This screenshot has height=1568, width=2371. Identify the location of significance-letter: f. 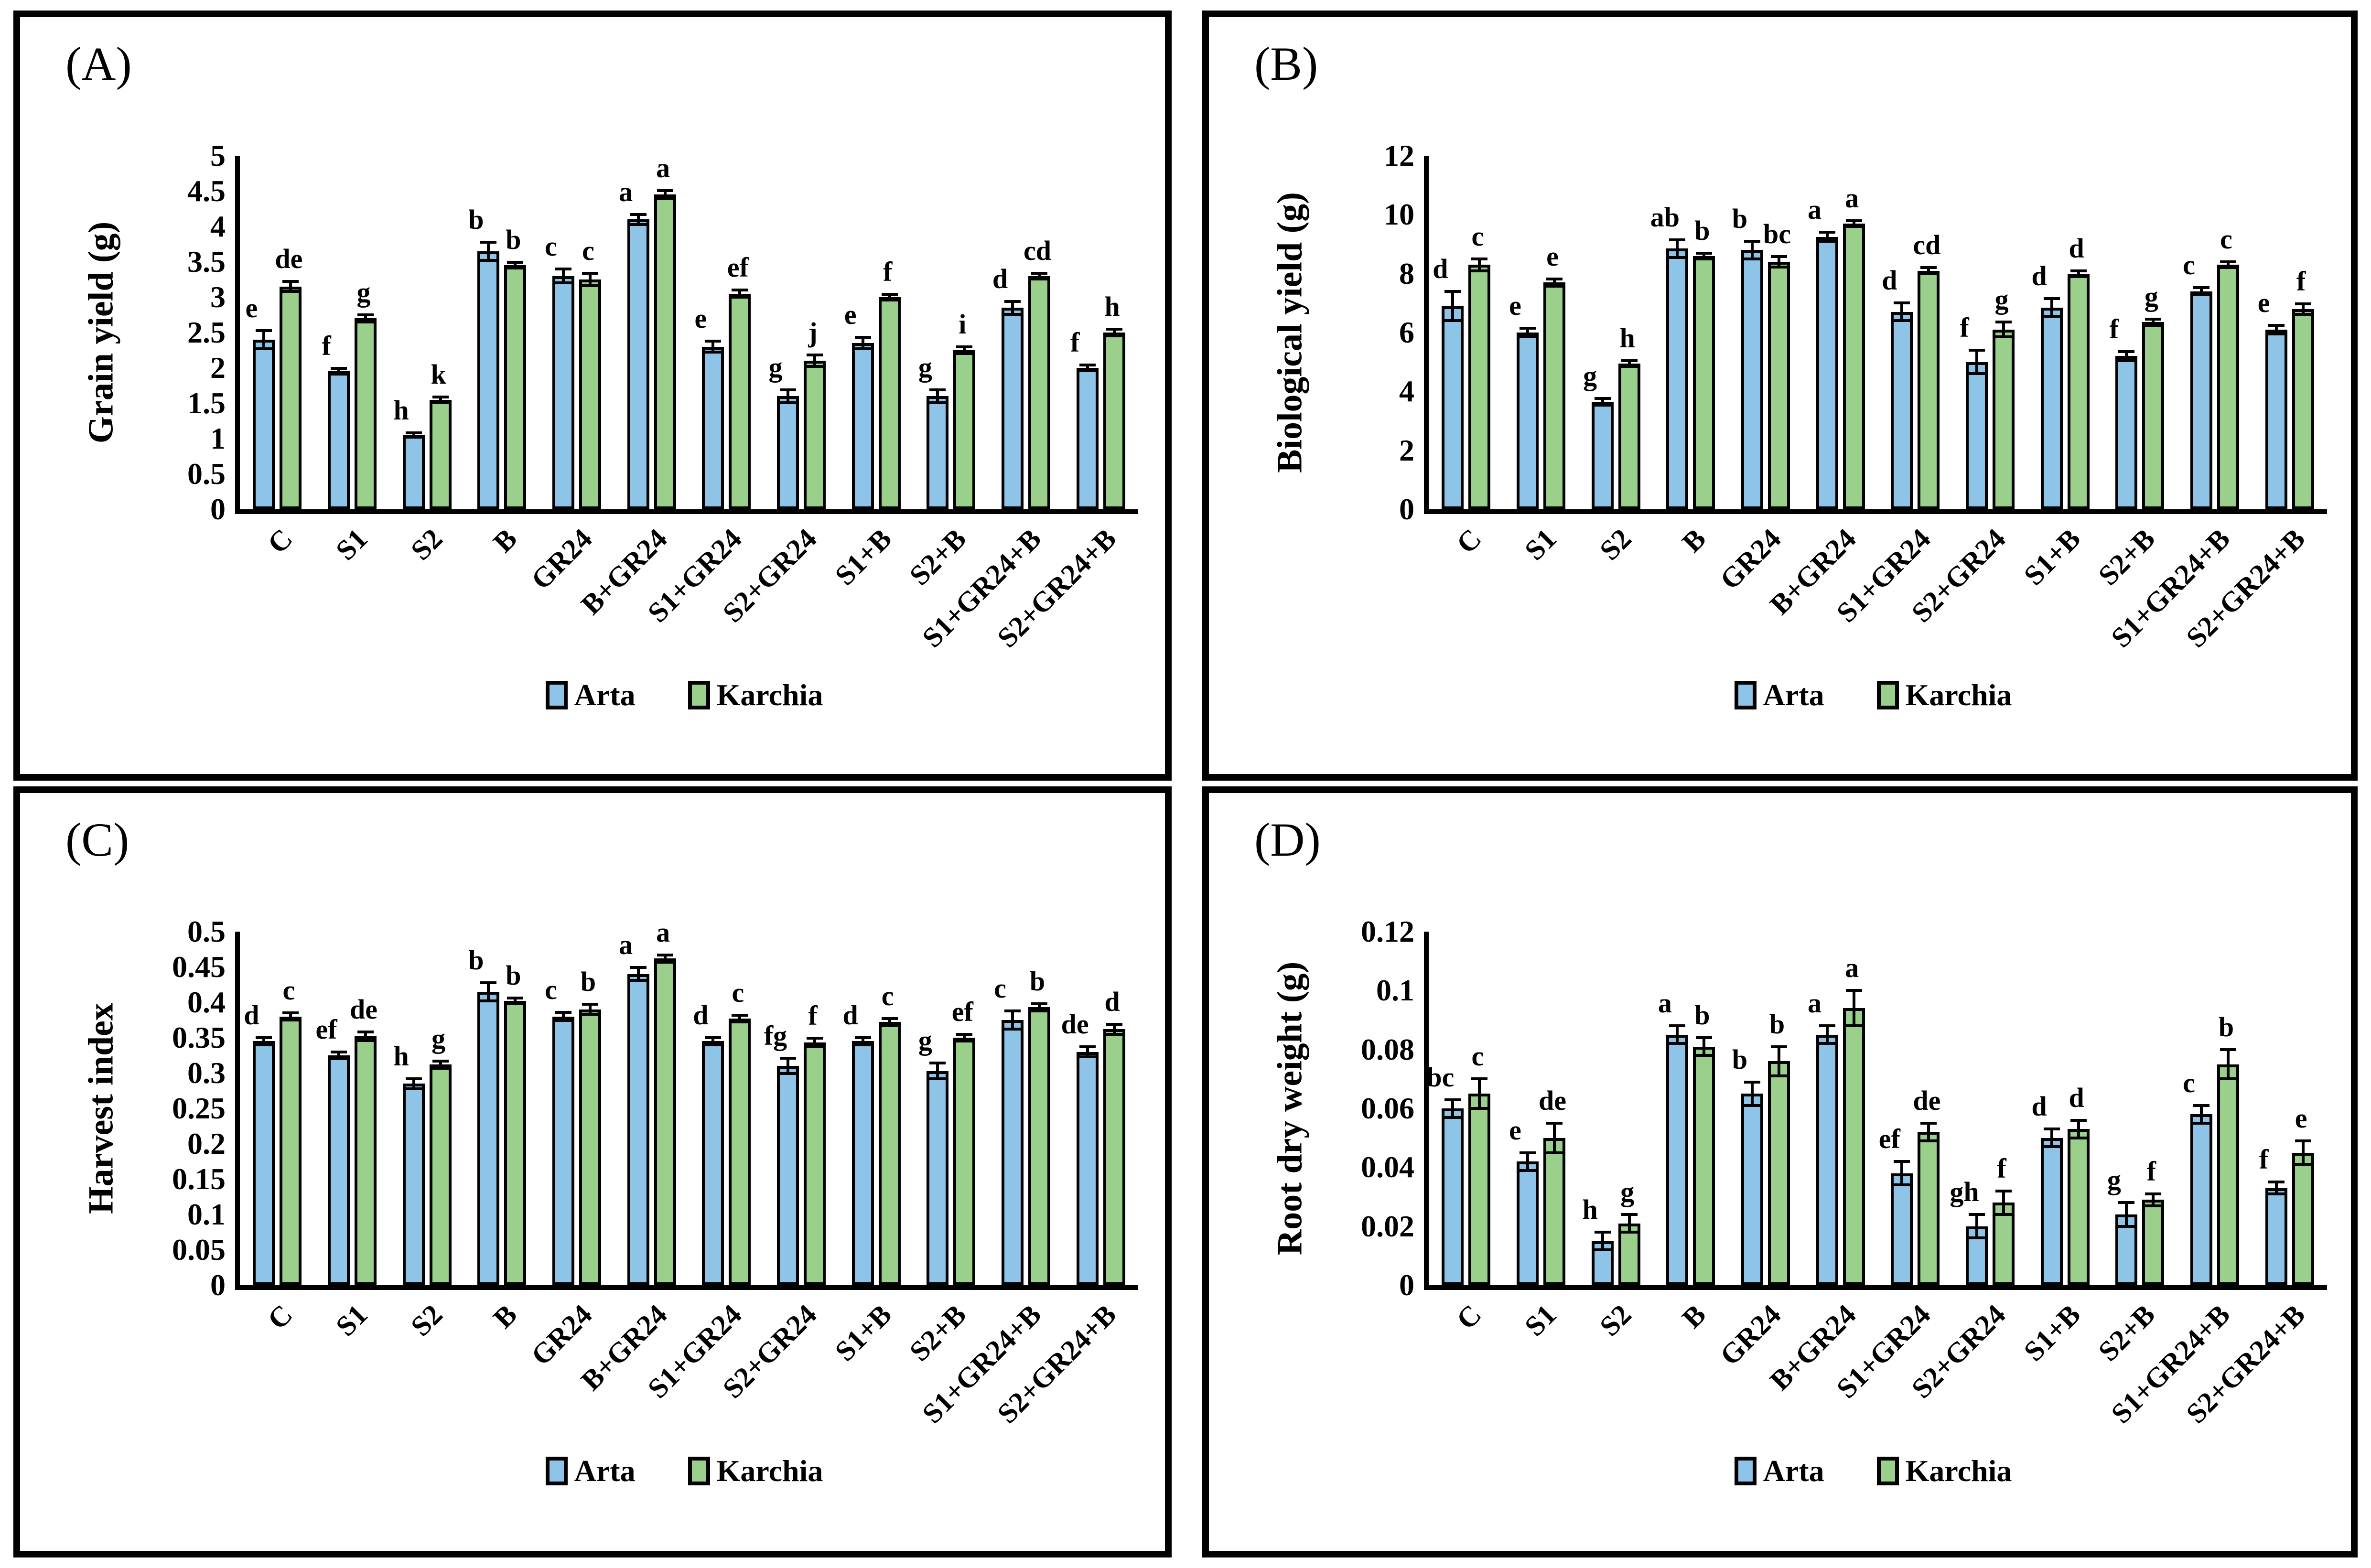
(2114, 329).